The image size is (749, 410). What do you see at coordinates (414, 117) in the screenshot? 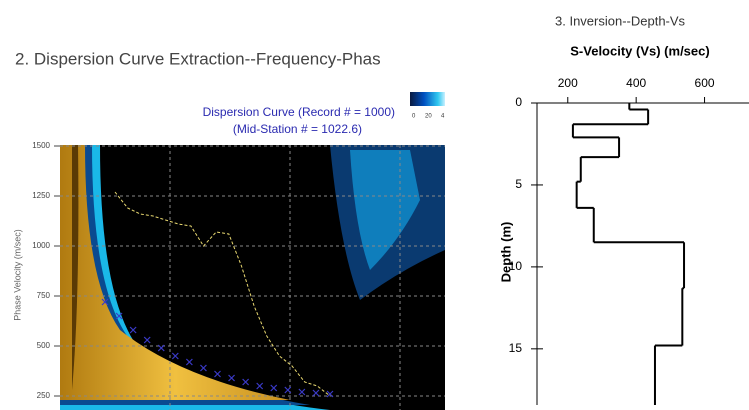
I see `colorbar-label: 0` at bounding box center [414, 117].